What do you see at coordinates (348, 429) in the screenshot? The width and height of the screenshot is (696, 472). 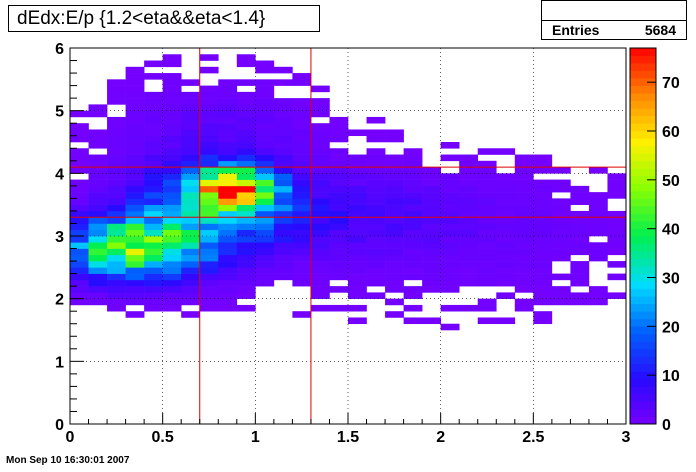 I see `x-axis: 0 0.5 1 1.5 2 2.5 3` at bounding box center [348, 429].